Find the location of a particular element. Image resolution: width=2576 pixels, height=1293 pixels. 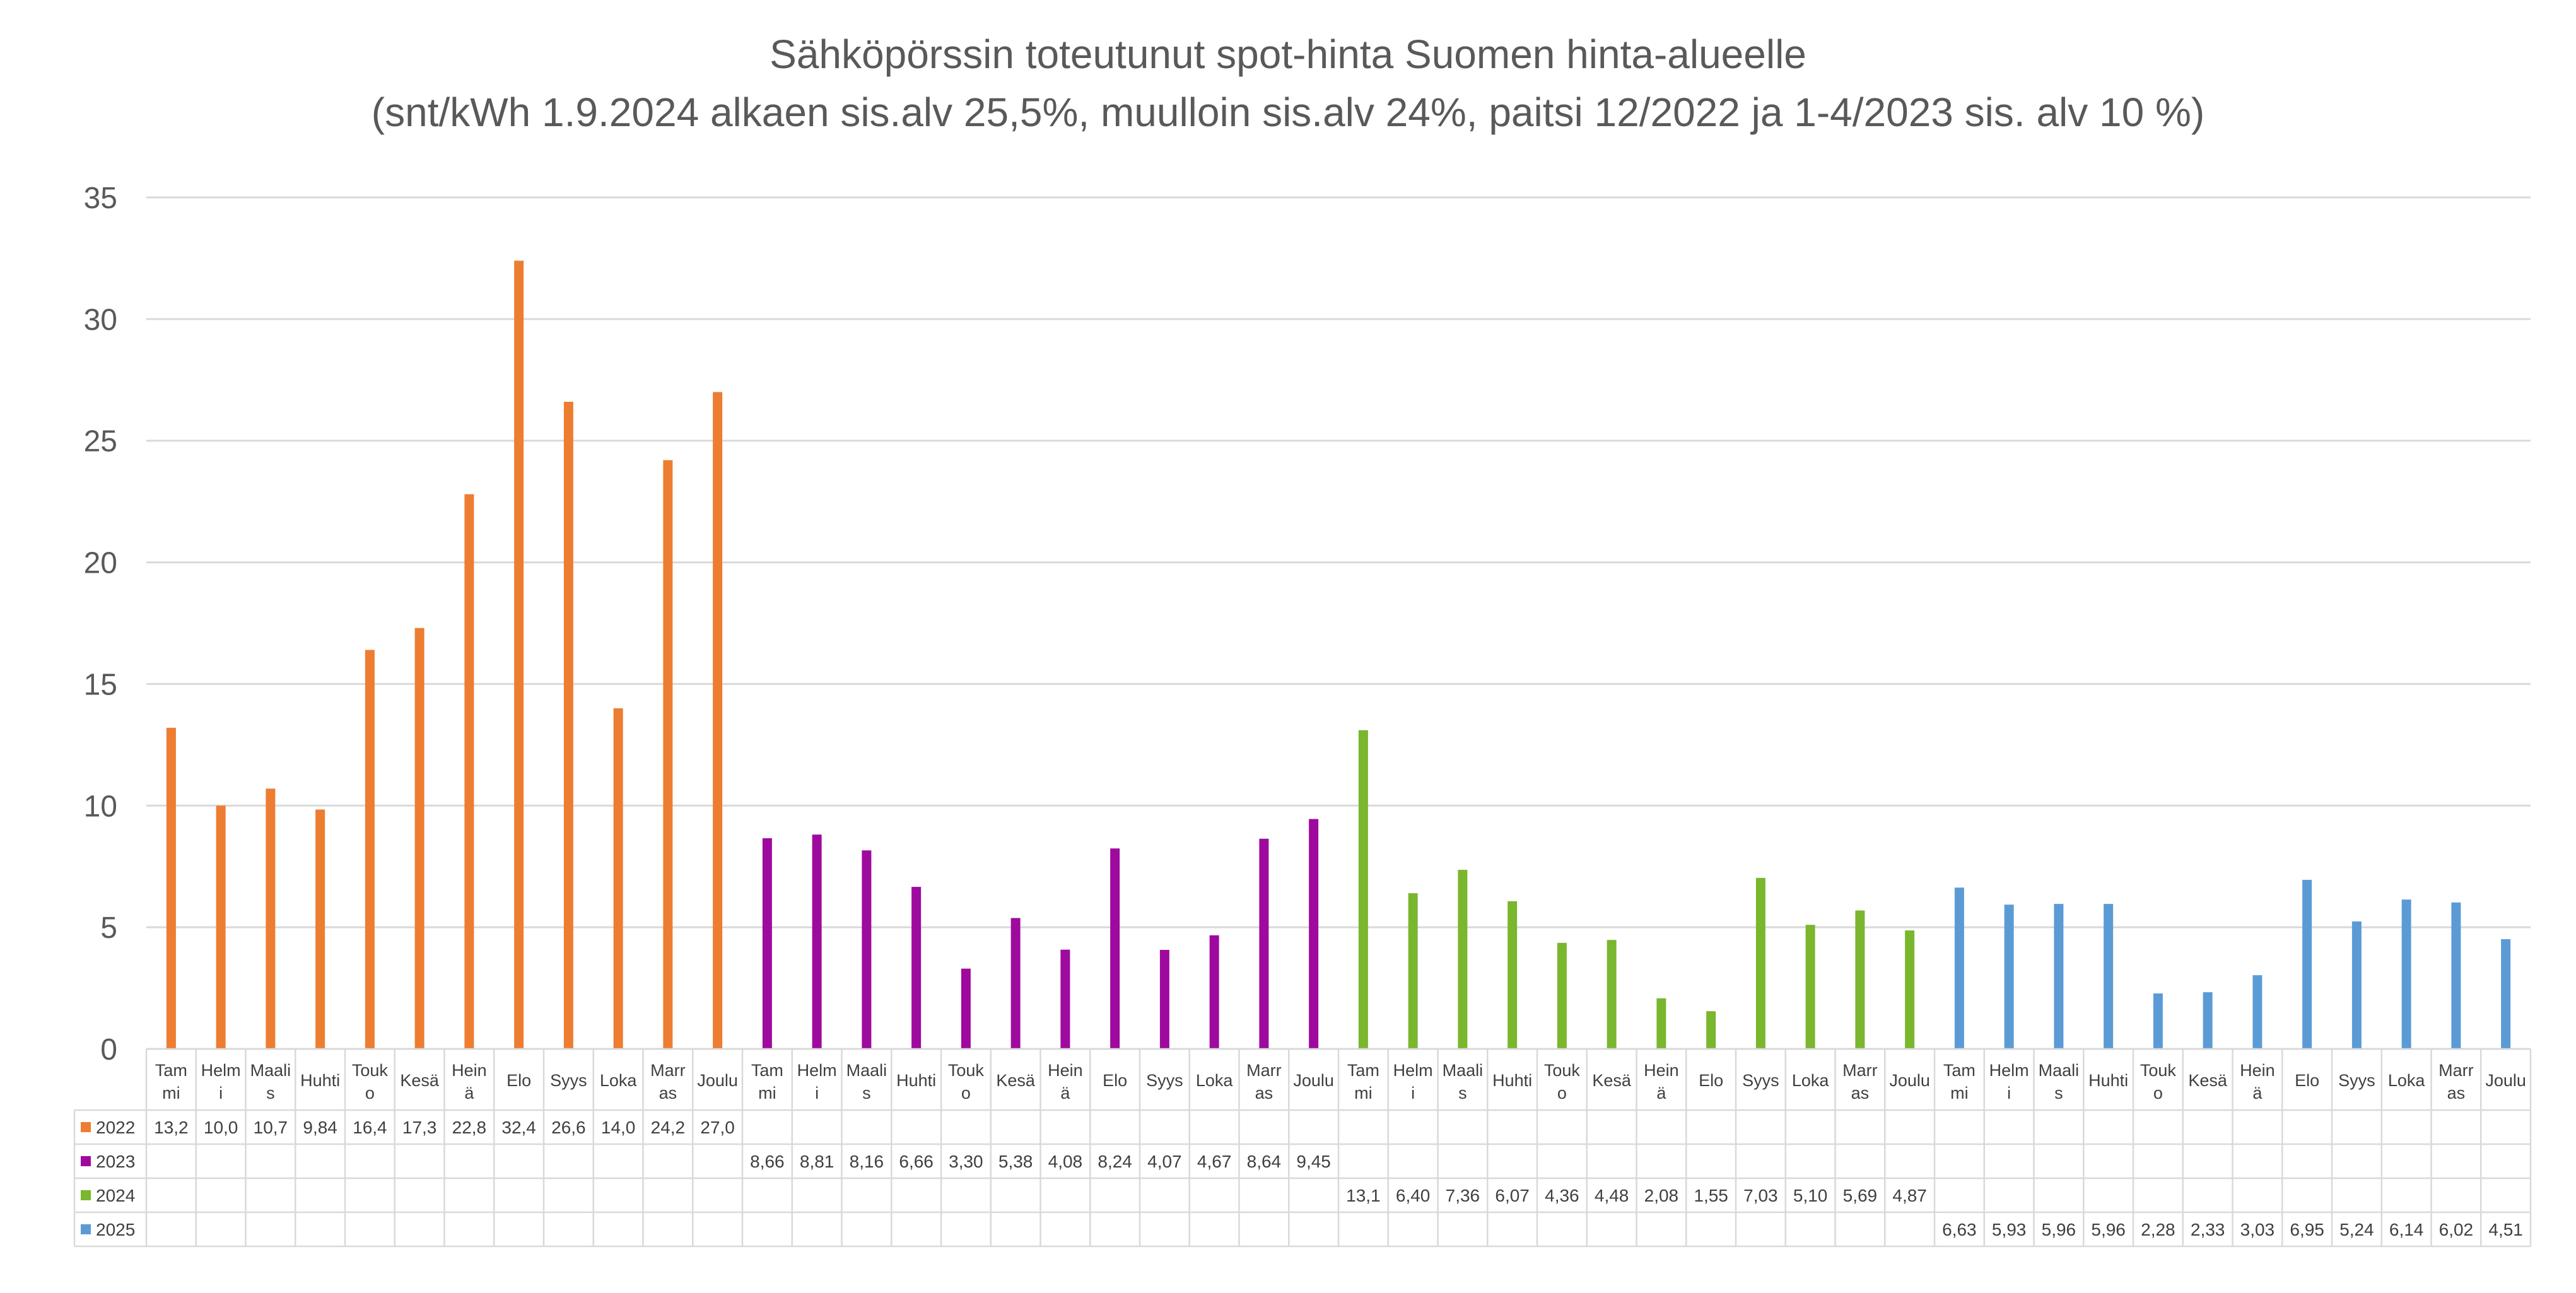

data-label: 7,36 is located at coordinates (1463, 1195).